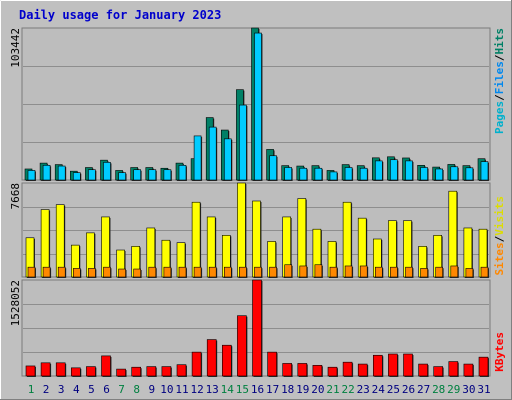  Describe the element at coordinates (181, 389) in the screenshot. I see `day-label: 11` at that location.